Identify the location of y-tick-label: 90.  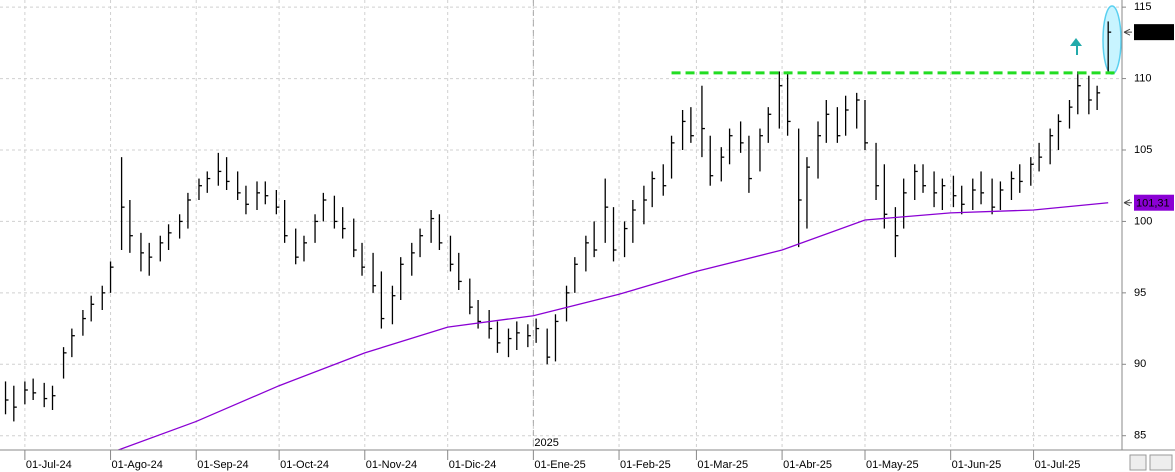
(1140, 364).